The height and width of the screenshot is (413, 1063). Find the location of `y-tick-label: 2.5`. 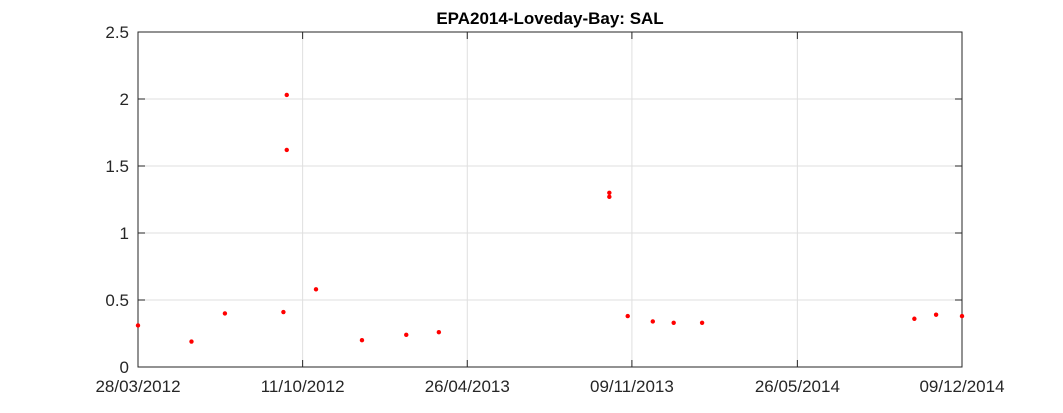

y-tick-label: 2.5 is located at coordinates (117, 32).